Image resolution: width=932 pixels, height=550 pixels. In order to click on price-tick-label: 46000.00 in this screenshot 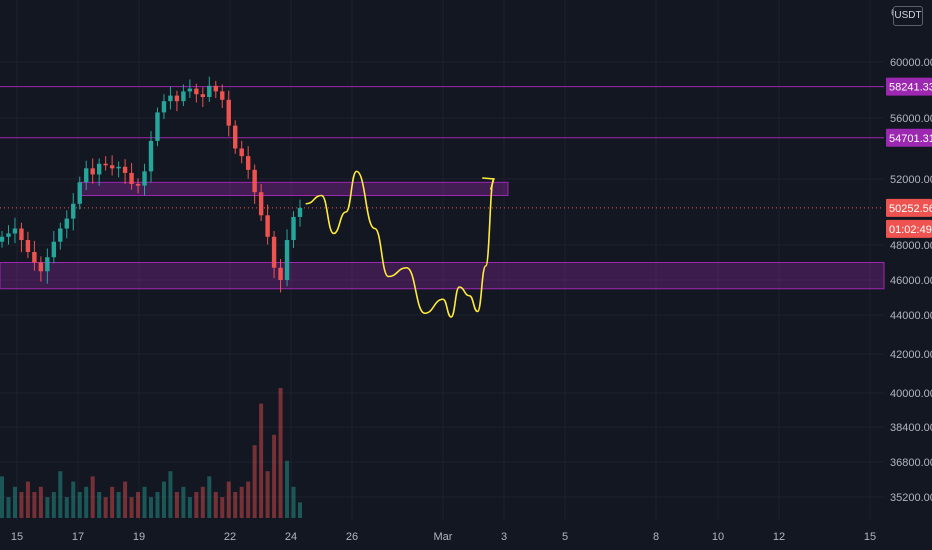, I will do `click(911, 281)`.